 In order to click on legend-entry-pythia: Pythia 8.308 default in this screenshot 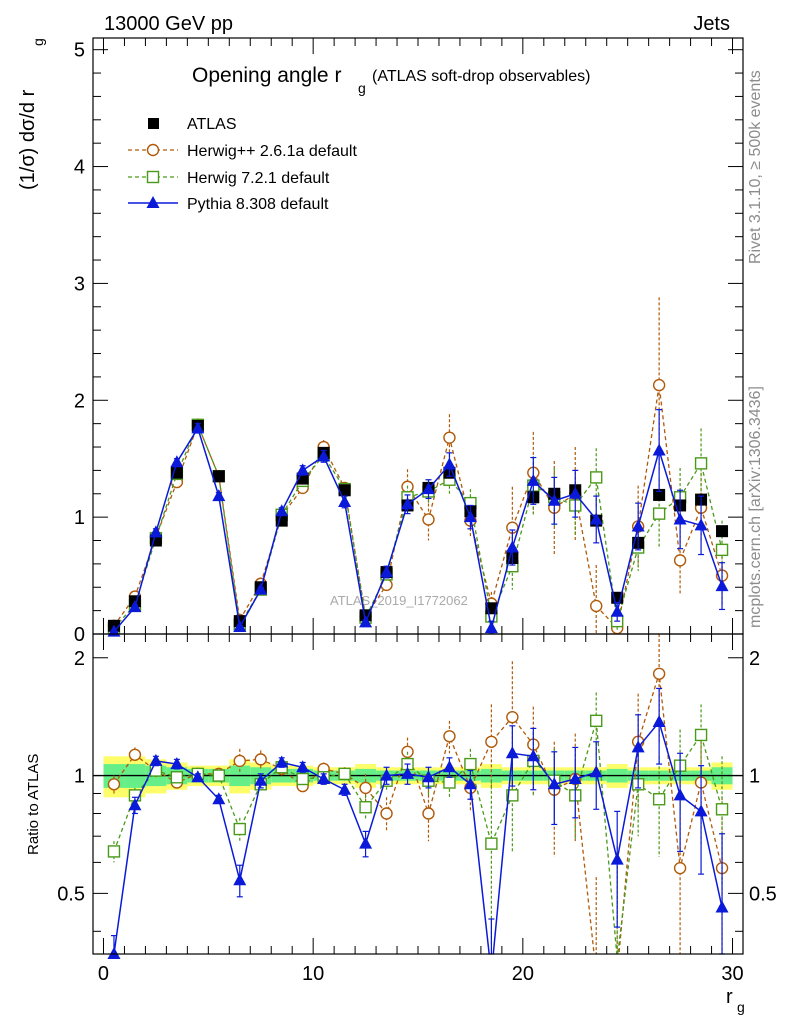, I will do `click(228, 204)`.